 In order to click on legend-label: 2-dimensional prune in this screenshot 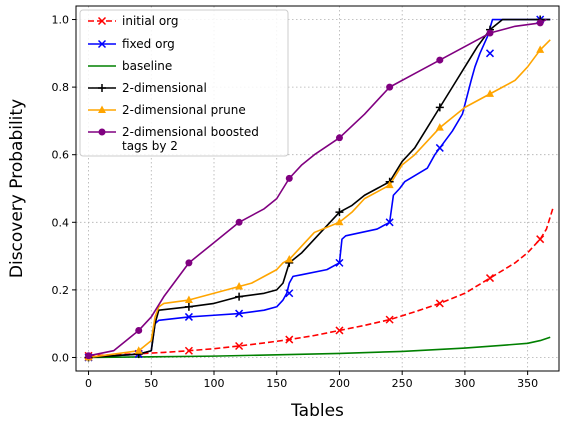, I will do `click(184, 110)`.